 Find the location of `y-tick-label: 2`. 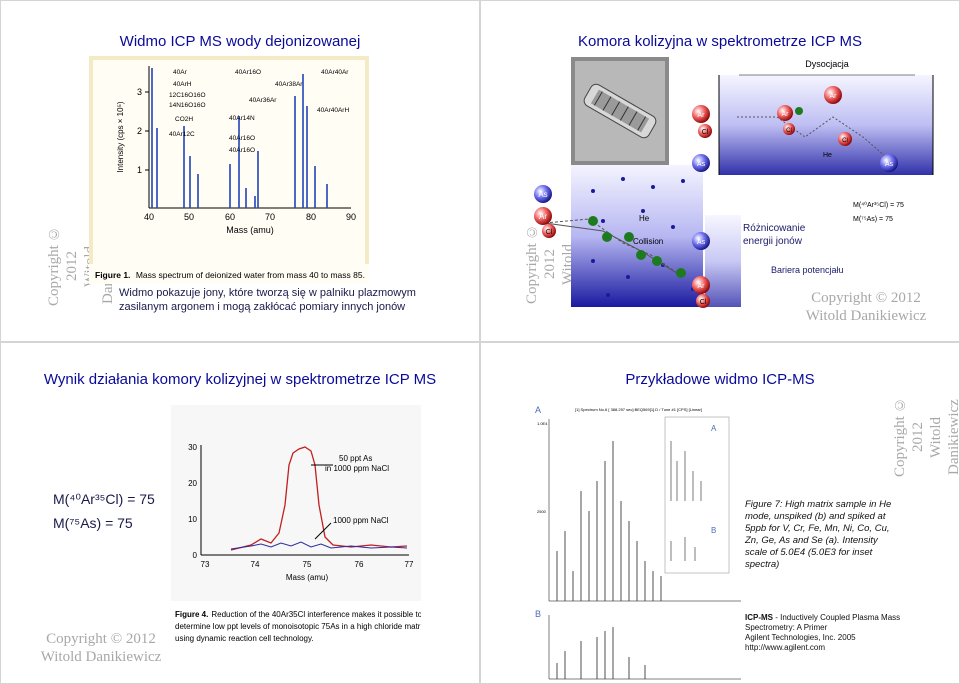

y-tick-label: 2 is located at coordinates (139, 131).